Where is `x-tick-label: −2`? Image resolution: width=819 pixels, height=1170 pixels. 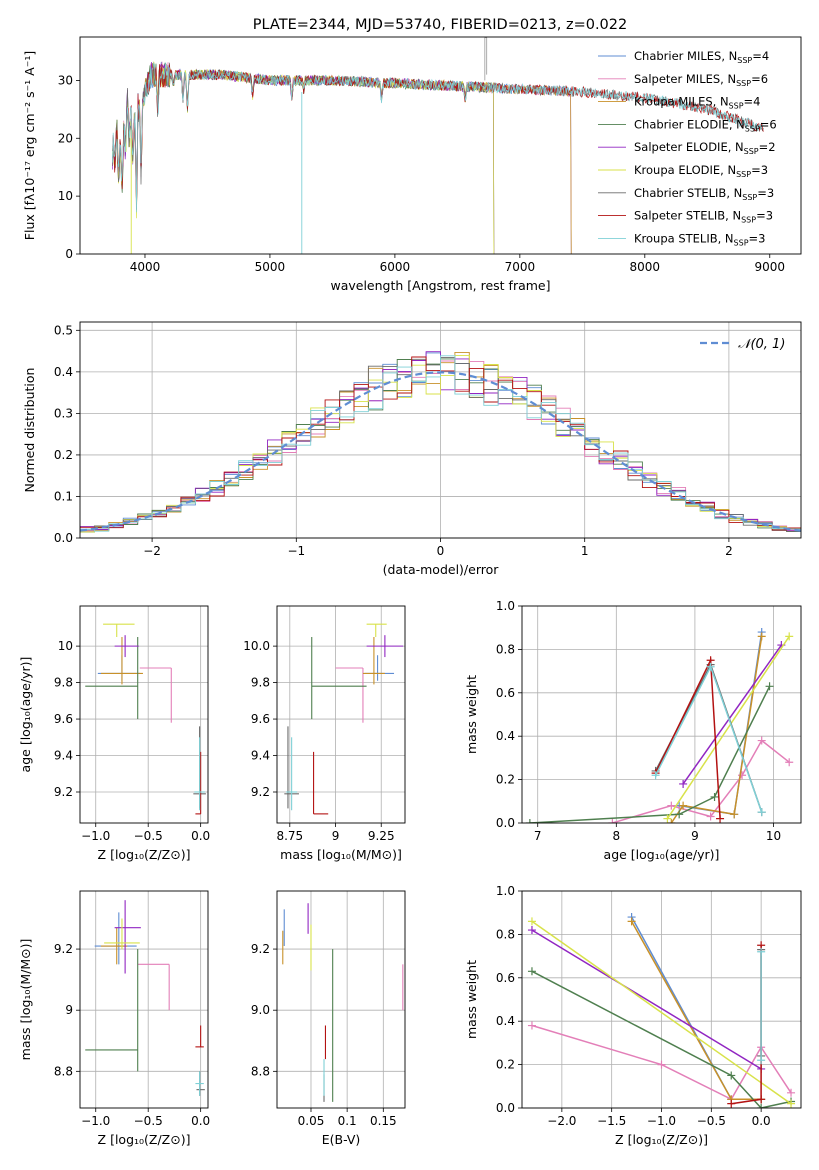 x-tick-label: −2 is located at coordinates (152, 551).